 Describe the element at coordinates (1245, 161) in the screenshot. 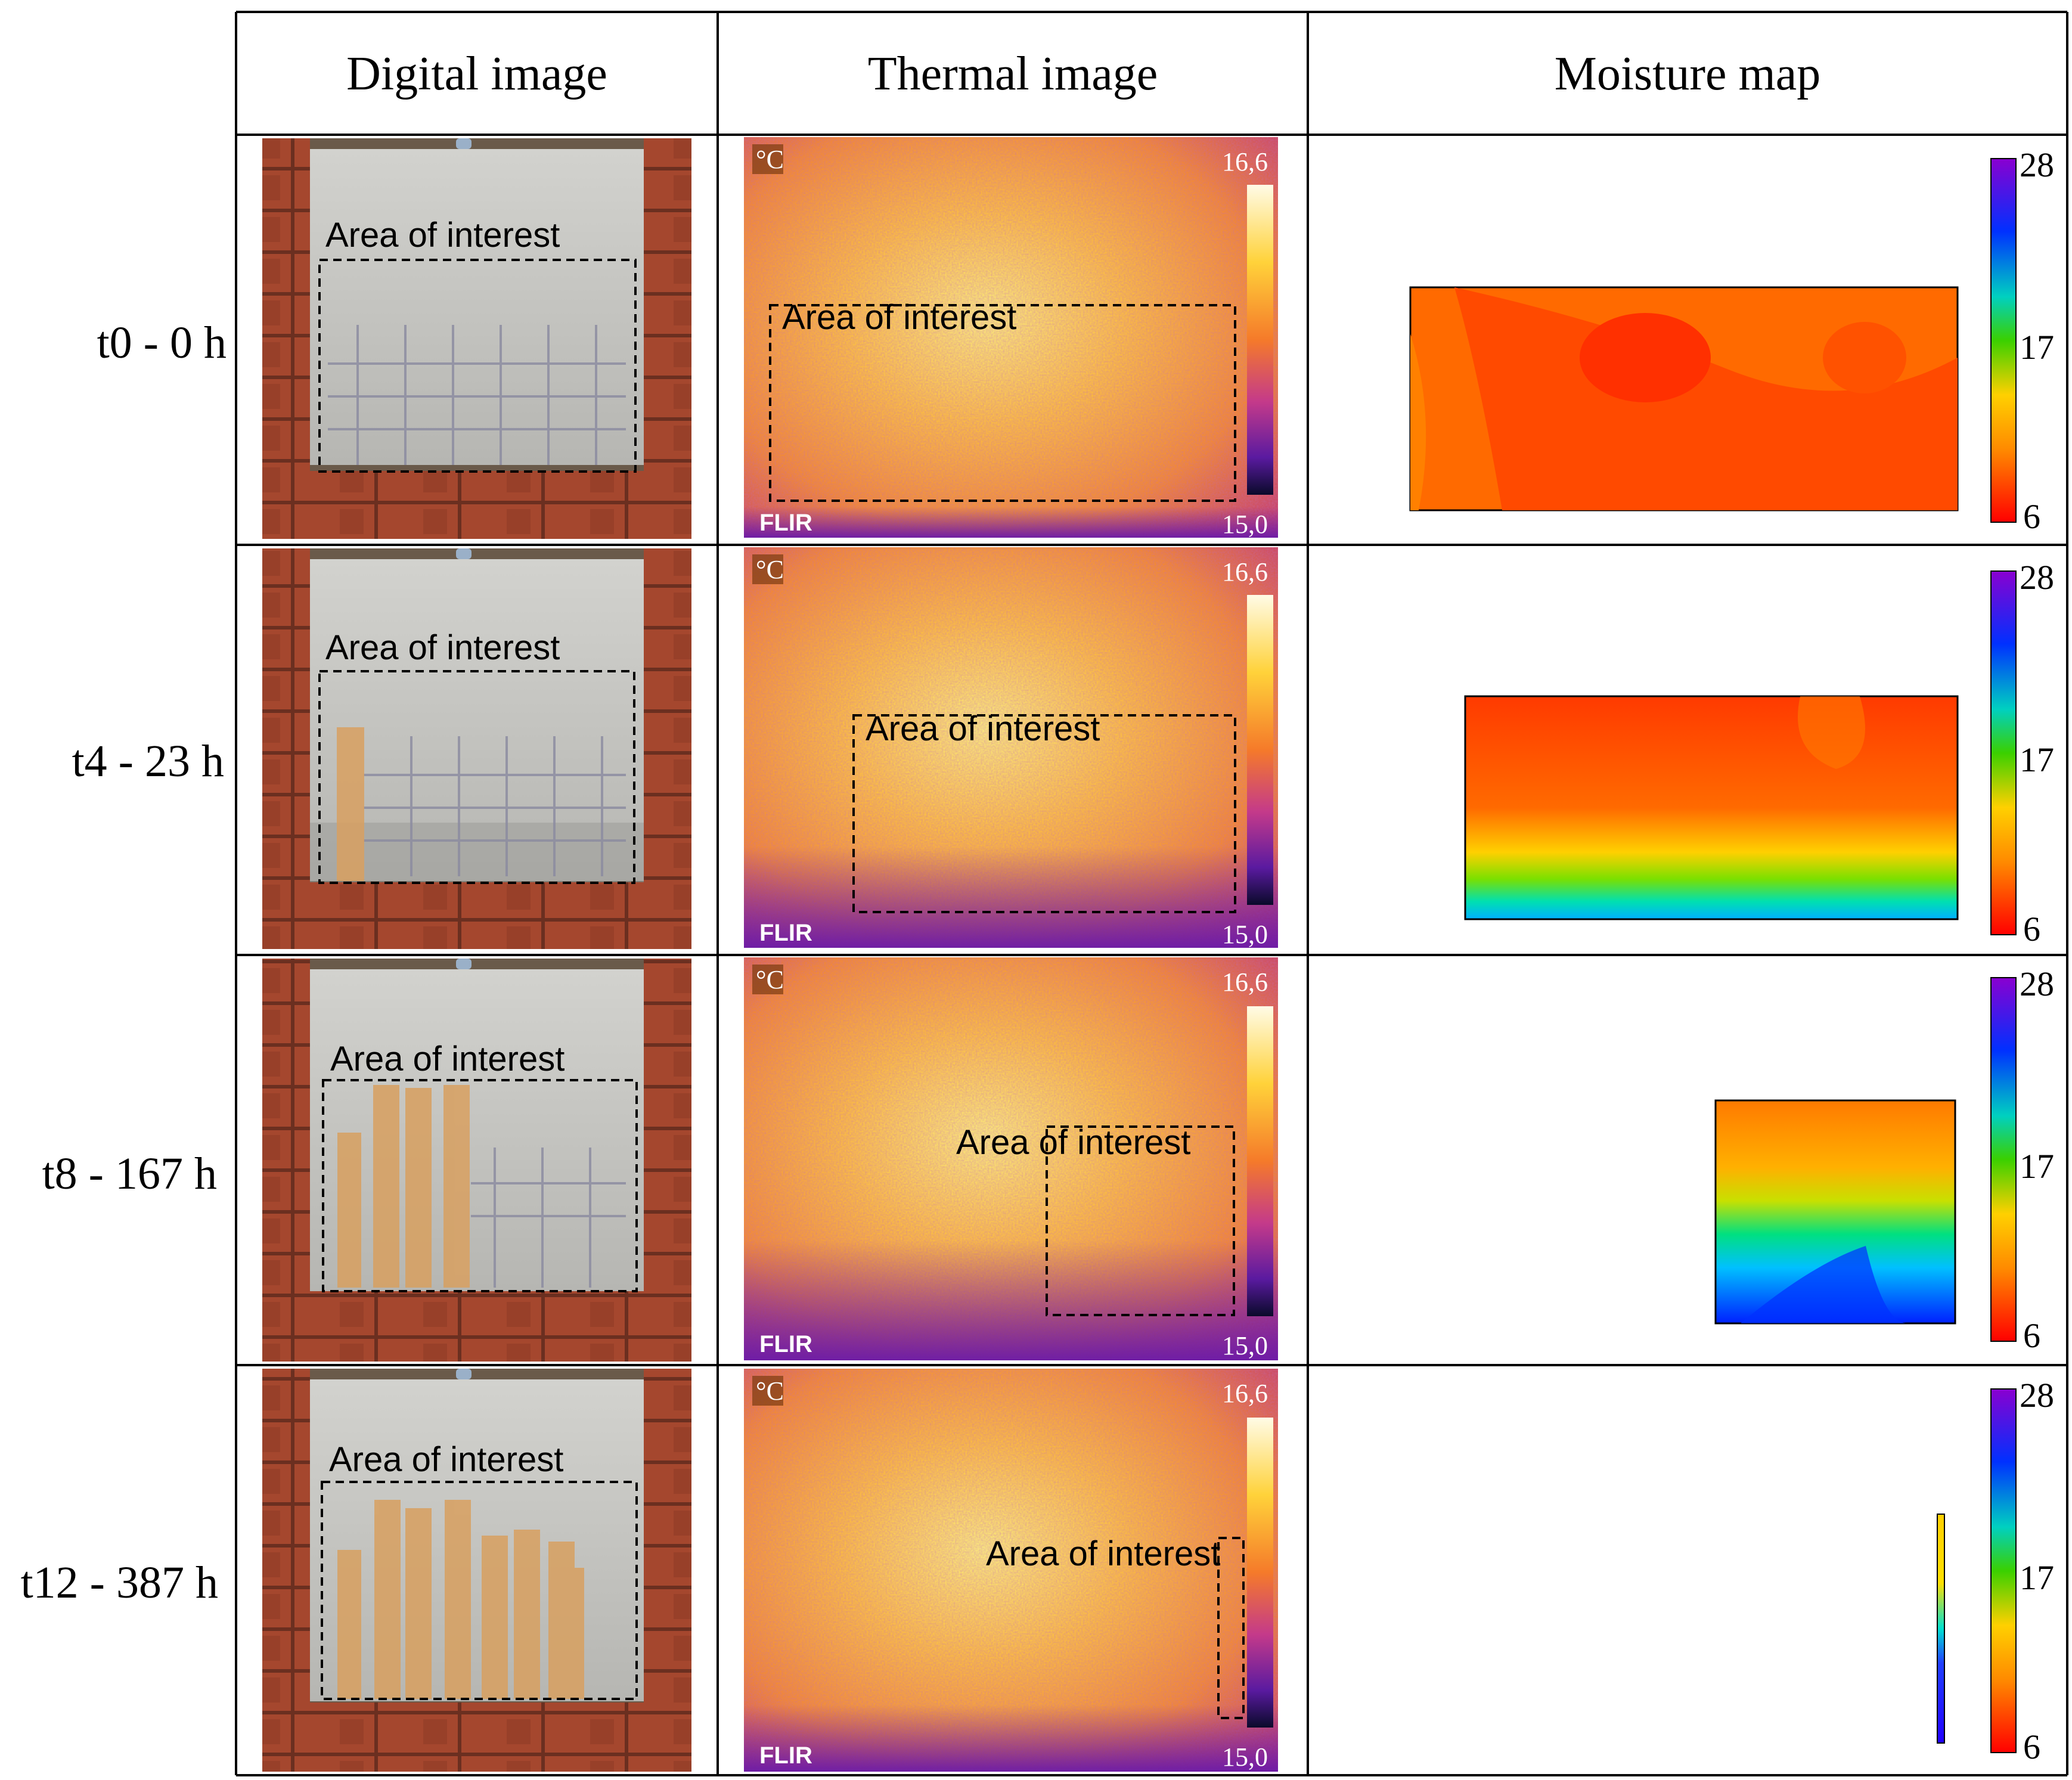

I see `thermal-max-t0: 16,6` at that location.